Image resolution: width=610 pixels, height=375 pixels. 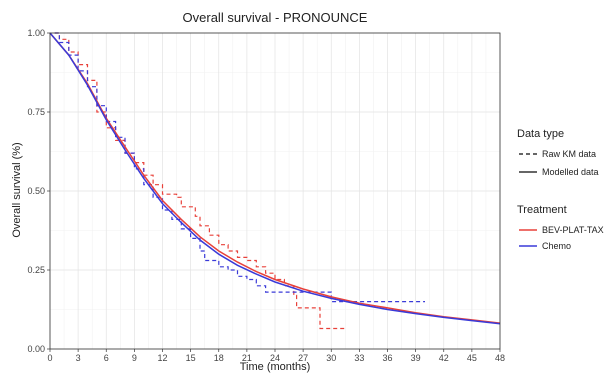 I want to click on x-tick-label: 18, so click(x=219, y=358).